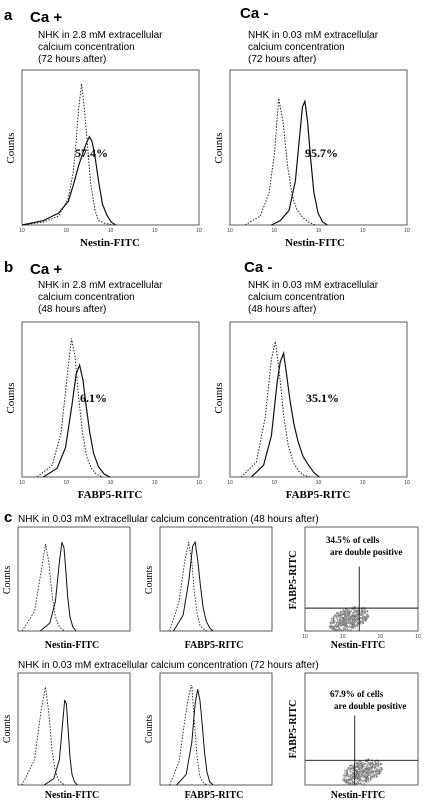 The width and height of the screenshot is (428, 802). I want to click on desc-b-left-2: calcium concentration, so click(86, 297).